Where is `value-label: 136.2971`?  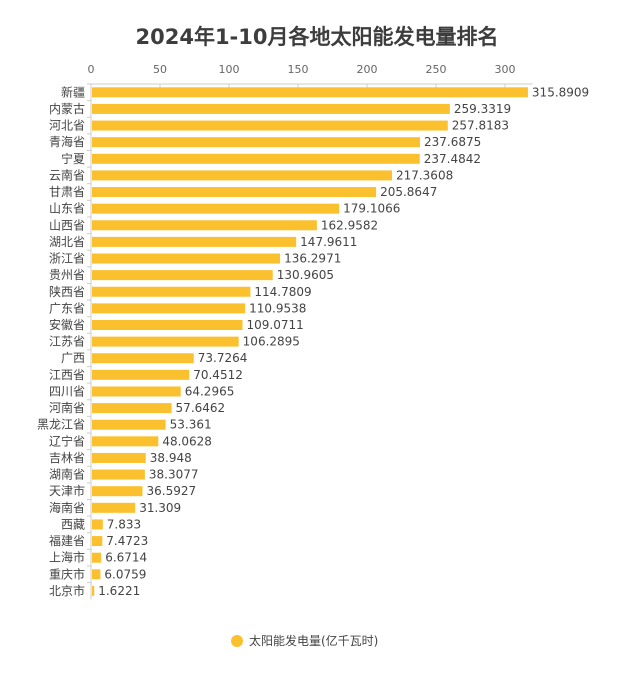
value-label: 136.2971 is located at coordinates (312, 259).